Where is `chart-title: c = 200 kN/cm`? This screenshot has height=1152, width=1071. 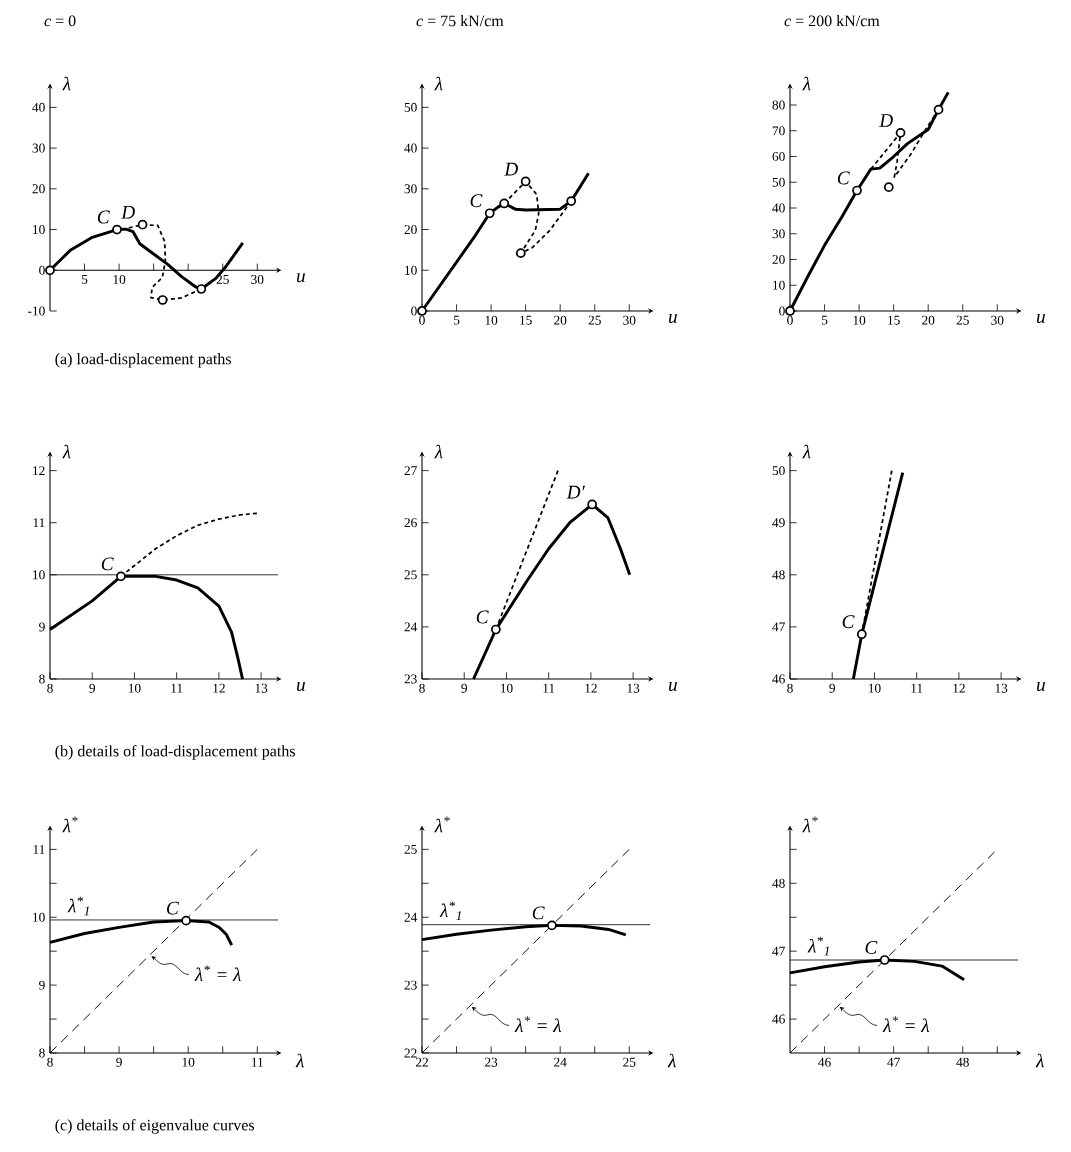
chart-title: c = 200 kN/cm is located at coordinates (832, 21).